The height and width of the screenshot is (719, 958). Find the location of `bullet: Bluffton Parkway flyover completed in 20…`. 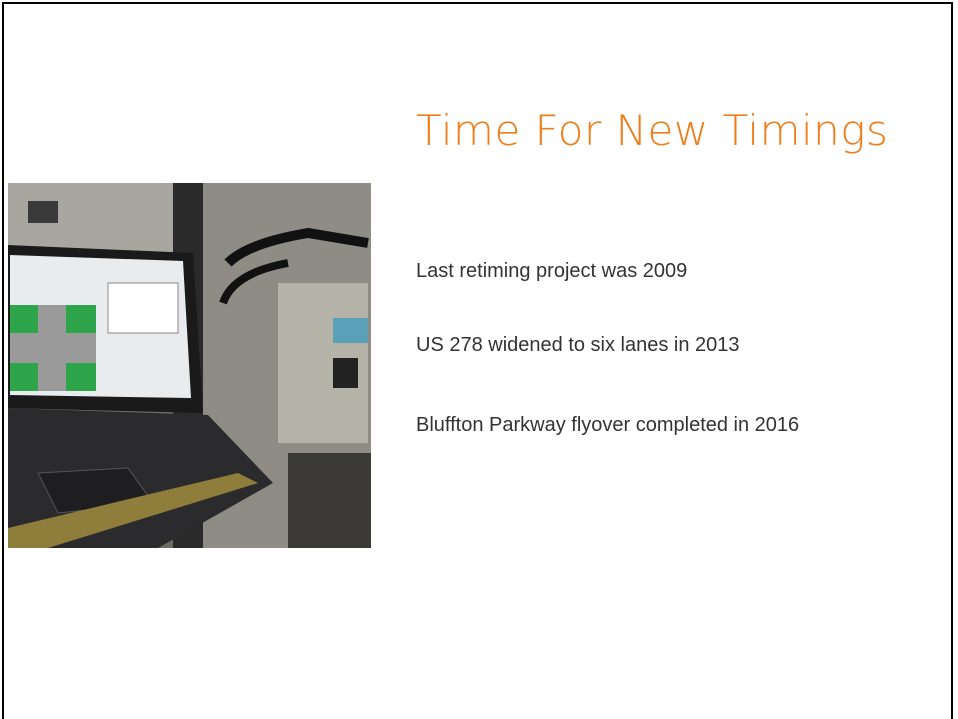

bullet: Bluffton Parkway flyover completed in 20… is located at coordinates (608, 425).